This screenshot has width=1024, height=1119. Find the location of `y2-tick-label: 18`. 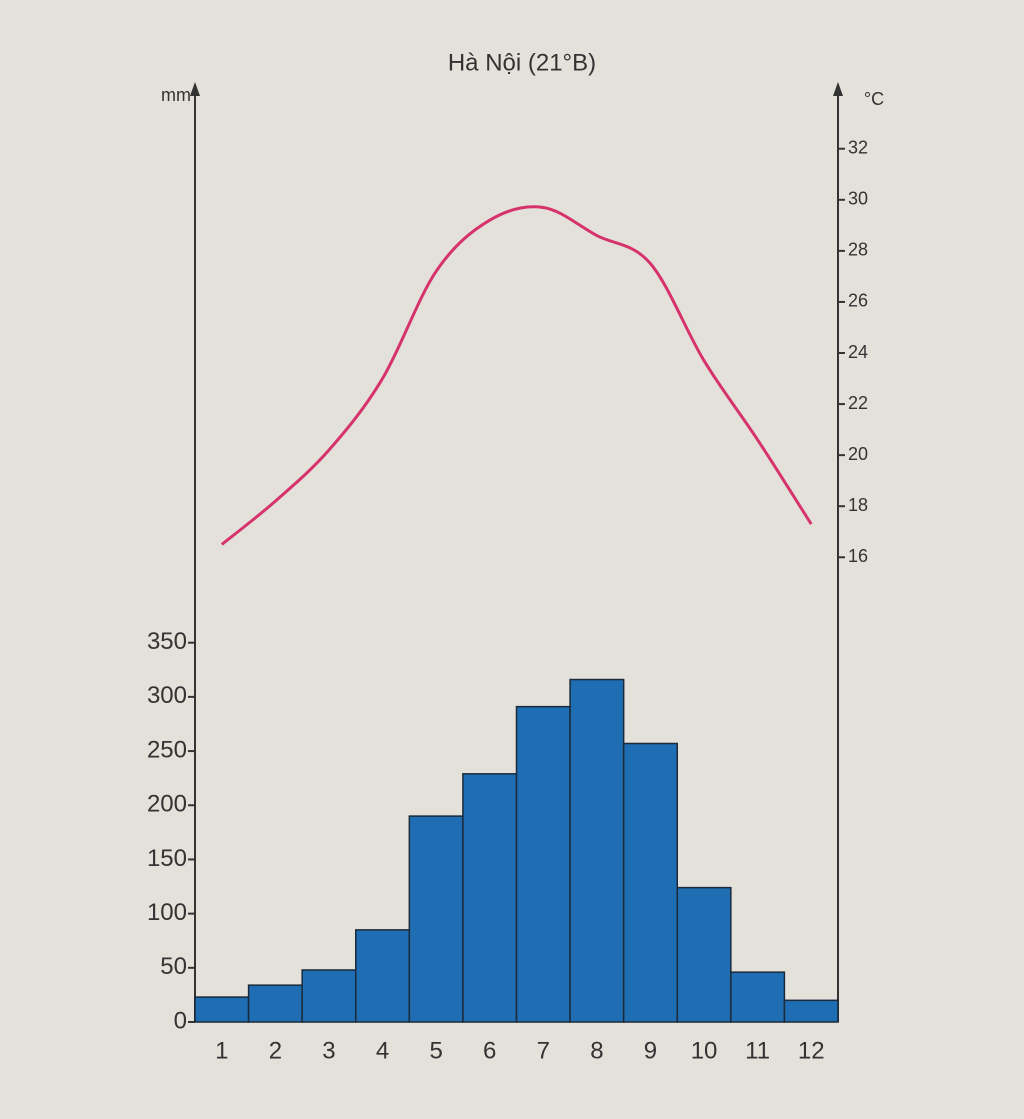

y2-tick-label: 18 is located at coordinates (858, 505).